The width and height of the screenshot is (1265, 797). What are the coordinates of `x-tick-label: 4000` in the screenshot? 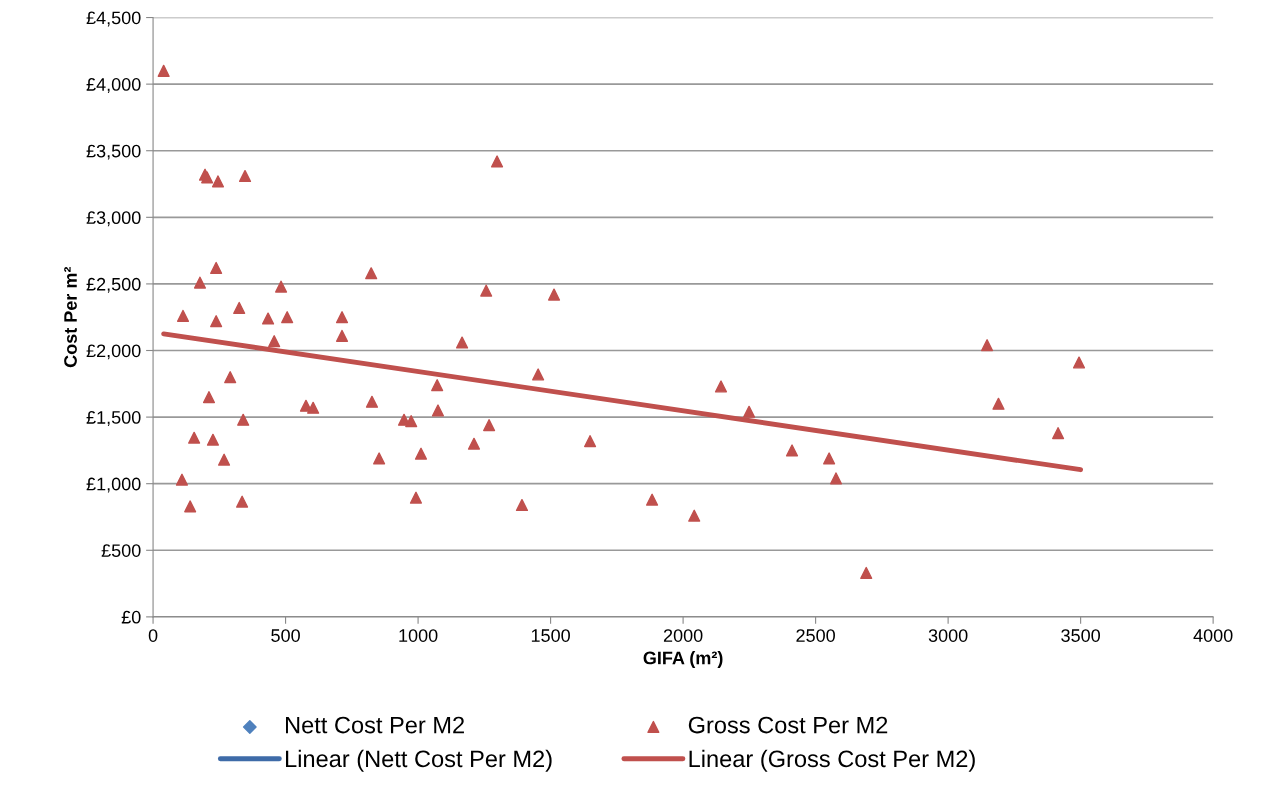 It's located at (1213, 635).